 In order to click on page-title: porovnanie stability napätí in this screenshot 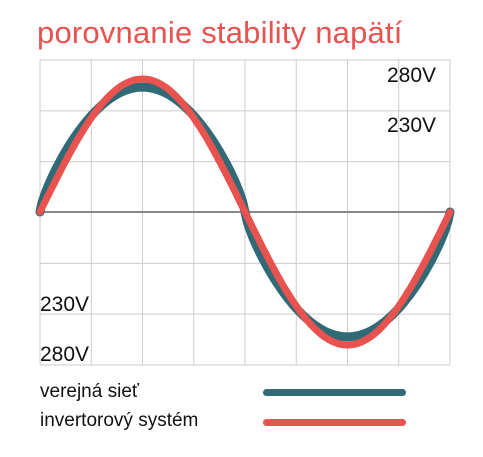, I will do `click(220, 32)`.